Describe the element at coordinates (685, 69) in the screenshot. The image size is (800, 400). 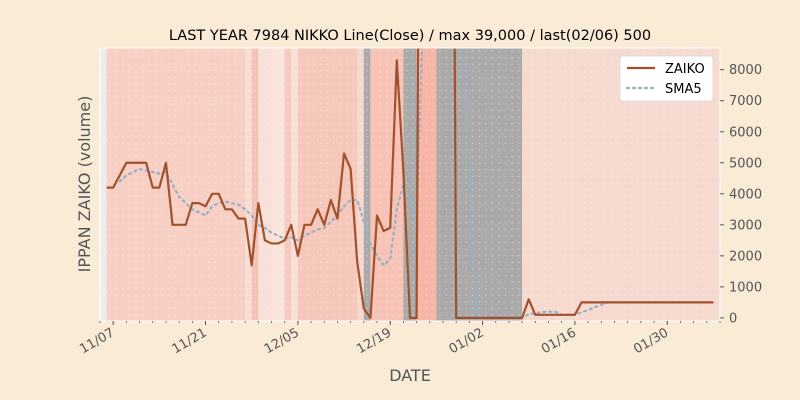
I see `legend-label-zaiko: ZAIKO` at that location.